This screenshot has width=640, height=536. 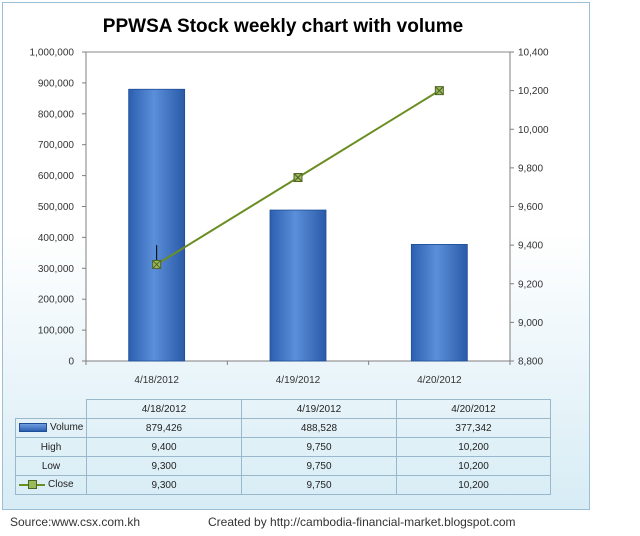 I want to click on table-header-cell: 4/18/2012, so click(x=164, y=409).